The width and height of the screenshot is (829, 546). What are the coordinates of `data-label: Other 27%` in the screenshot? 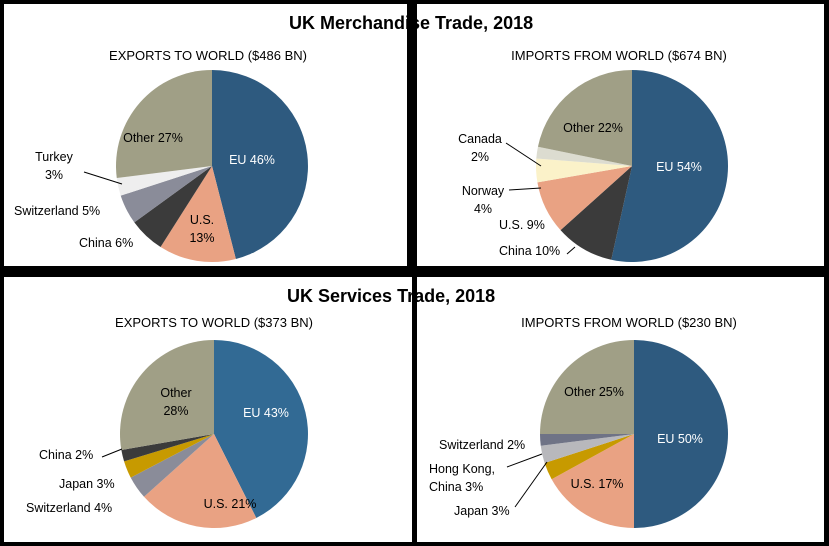 It's located at (153, 138).